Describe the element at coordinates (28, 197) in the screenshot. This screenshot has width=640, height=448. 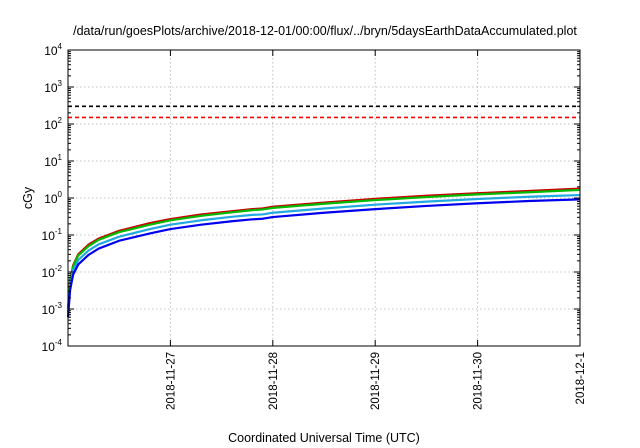
I see `y-axis-label: cGy` at that location.